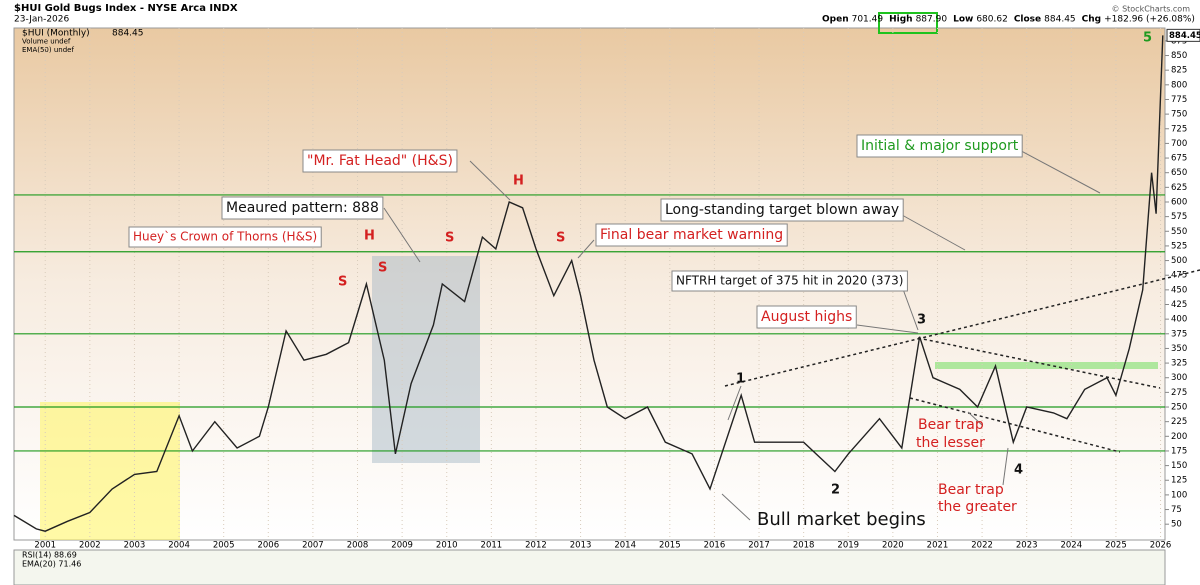 This screenshot has height=585, width=1200. Describe the element at coordinates (1179, 334) in the screenshot. I see `y-tick-label: 375` at that location.